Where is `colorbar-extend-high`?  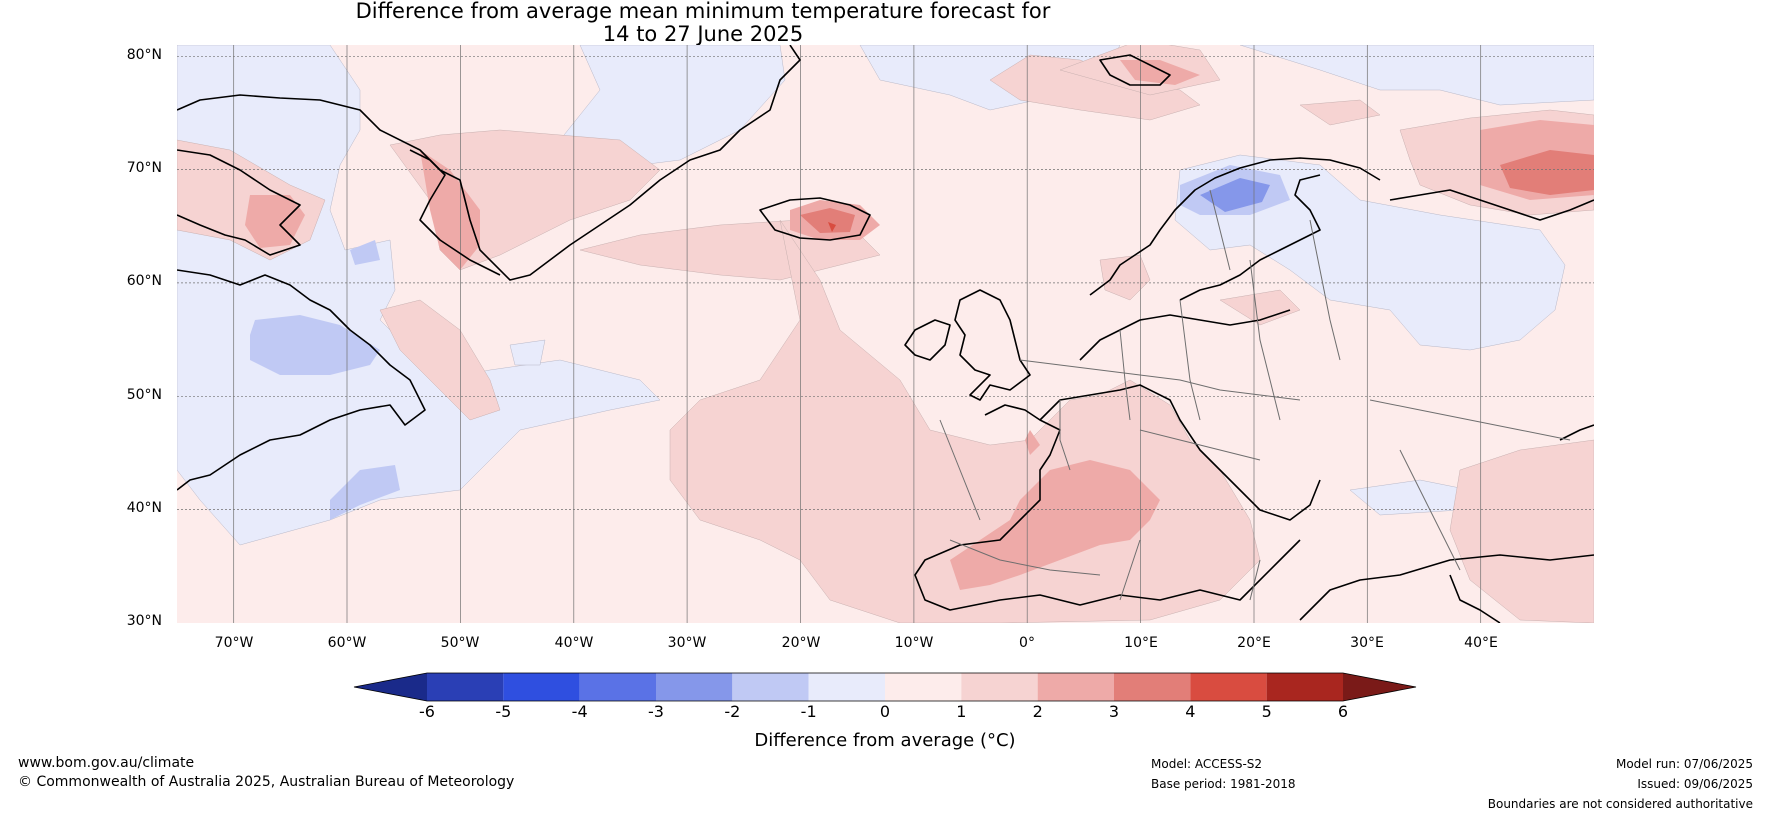
colorbar-extend-high is located at coordinates (1379, 687).